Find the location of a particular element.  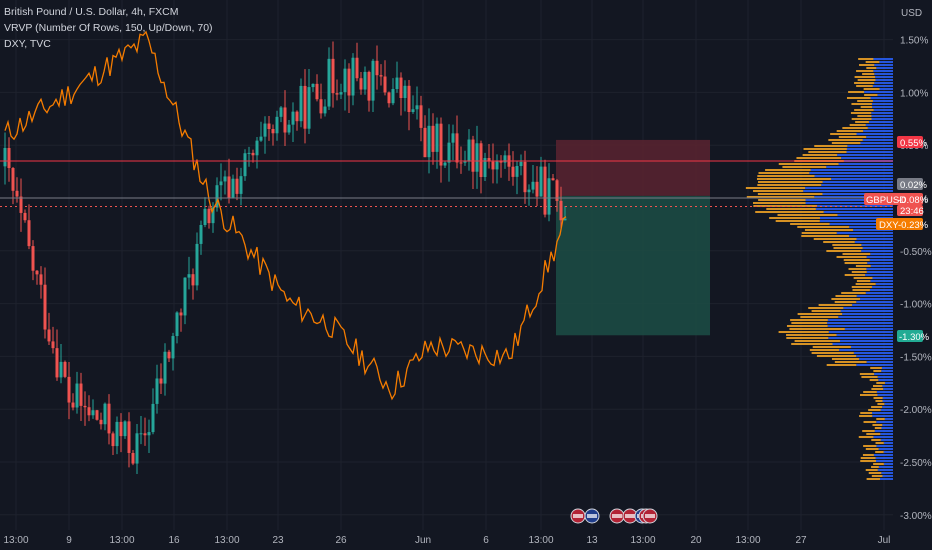

legend-main: British Pound / U.S. Dollar, 4h, FXCM is located at coordinates (91, 12).